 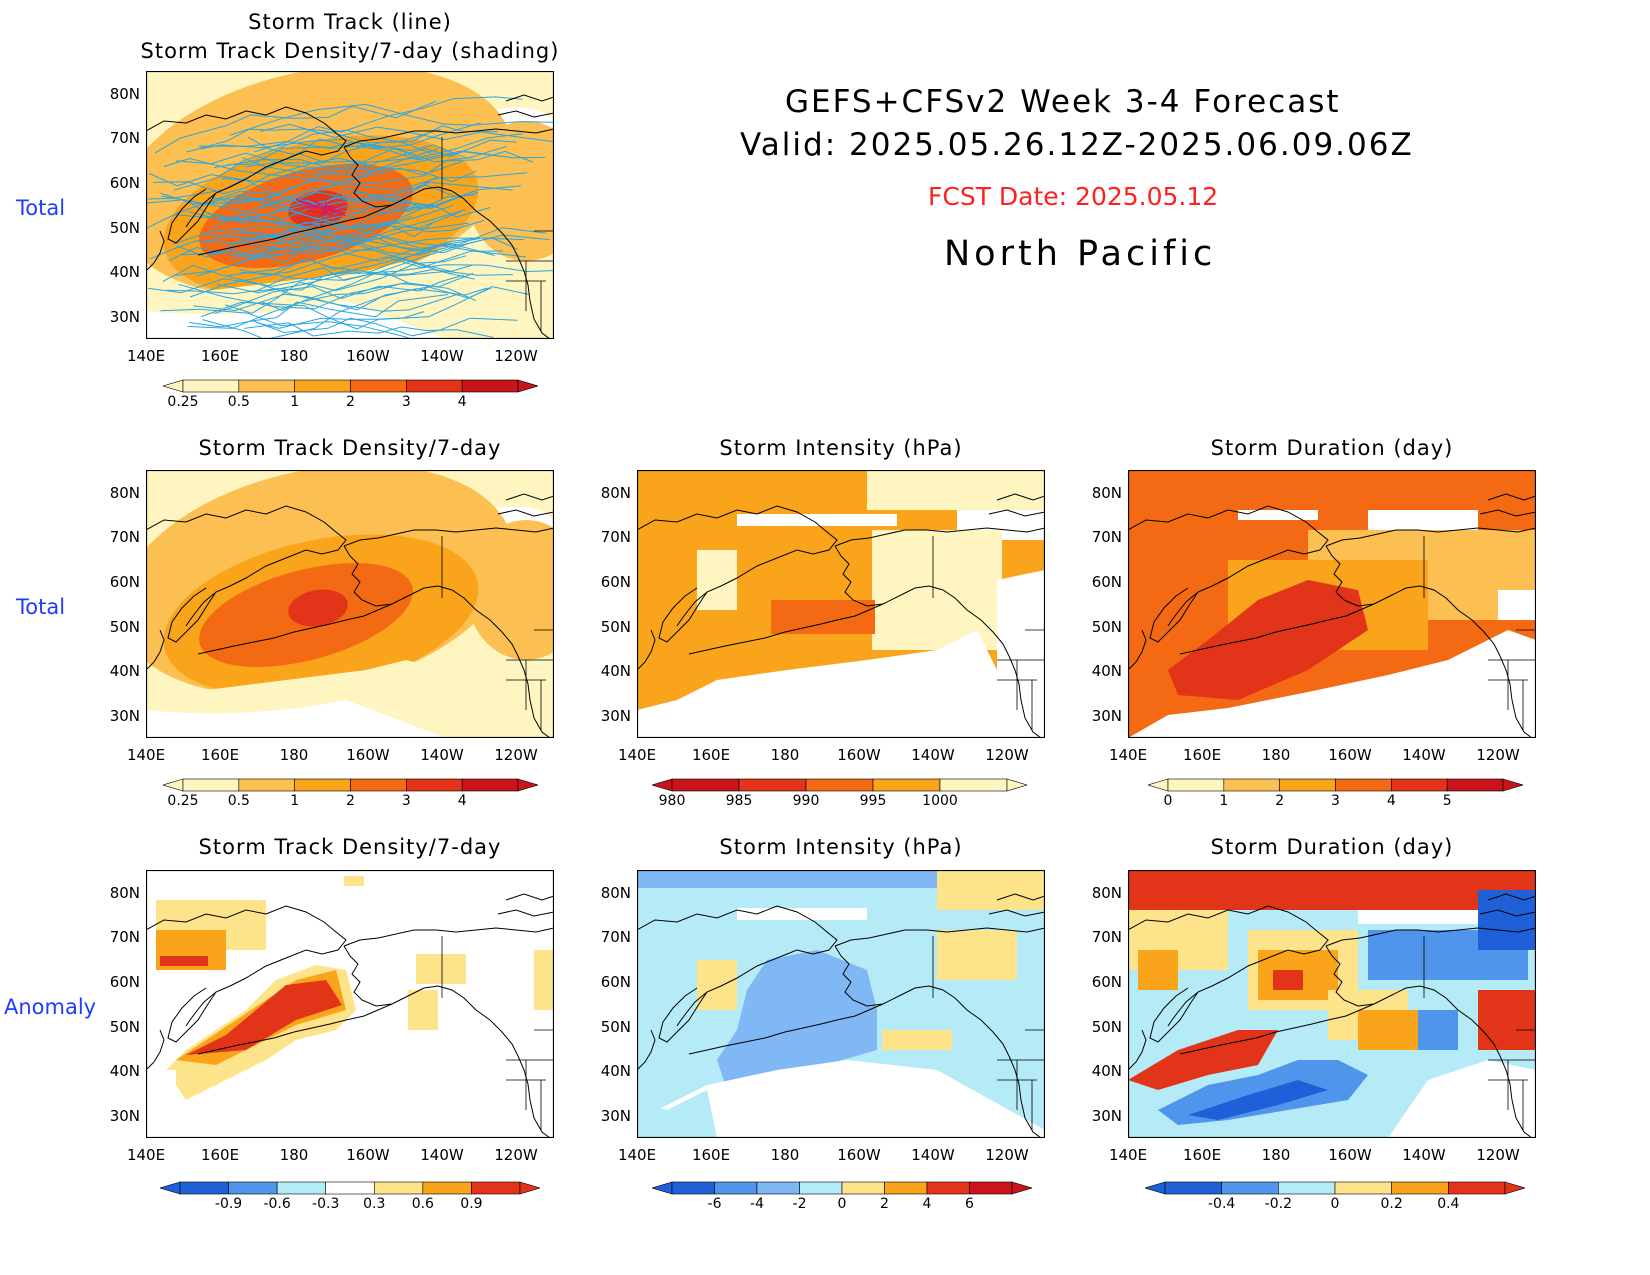 I want to click on colorbar: 0.25 0.5 1 2 3 4, so click(x=350, y=795).